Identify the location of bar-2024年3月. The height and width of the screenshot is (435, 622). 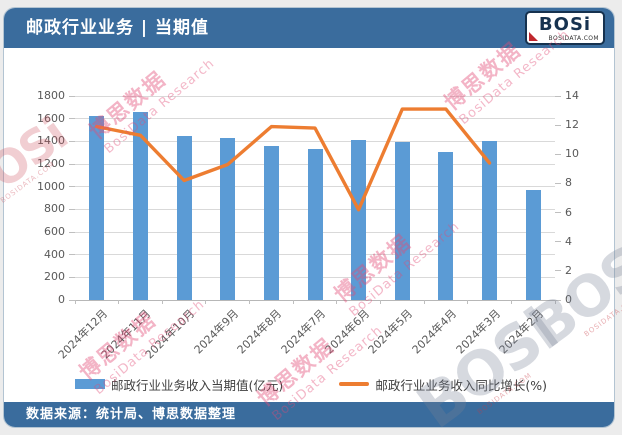
(490, 220).